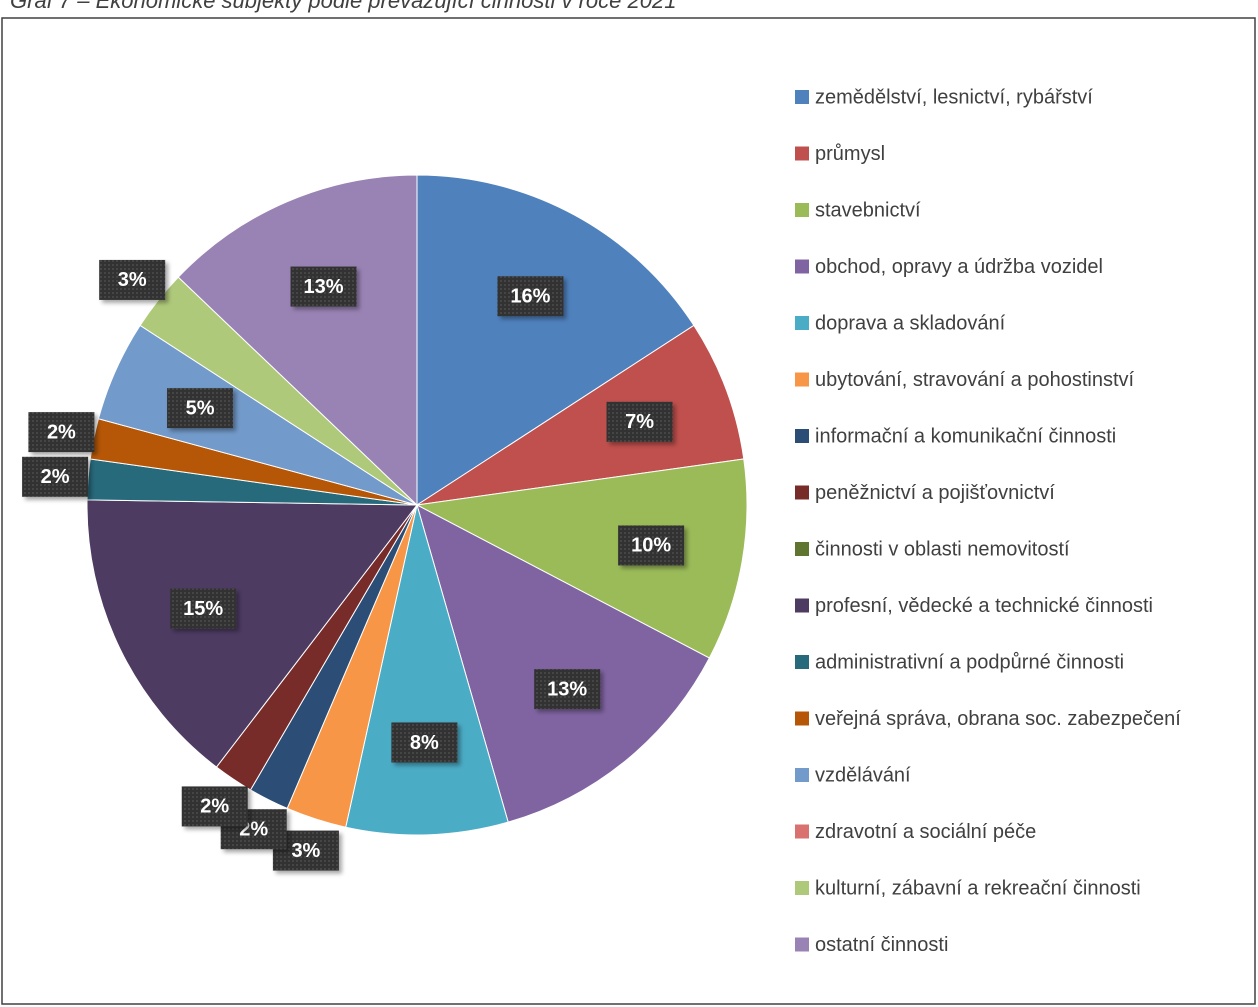 The width and height of the screenshot is (1258, 1007). What do you see at coordinates (850, 154) in the screenshot?
I see `legend-label: průmysl` at bounding box center [850, 154].